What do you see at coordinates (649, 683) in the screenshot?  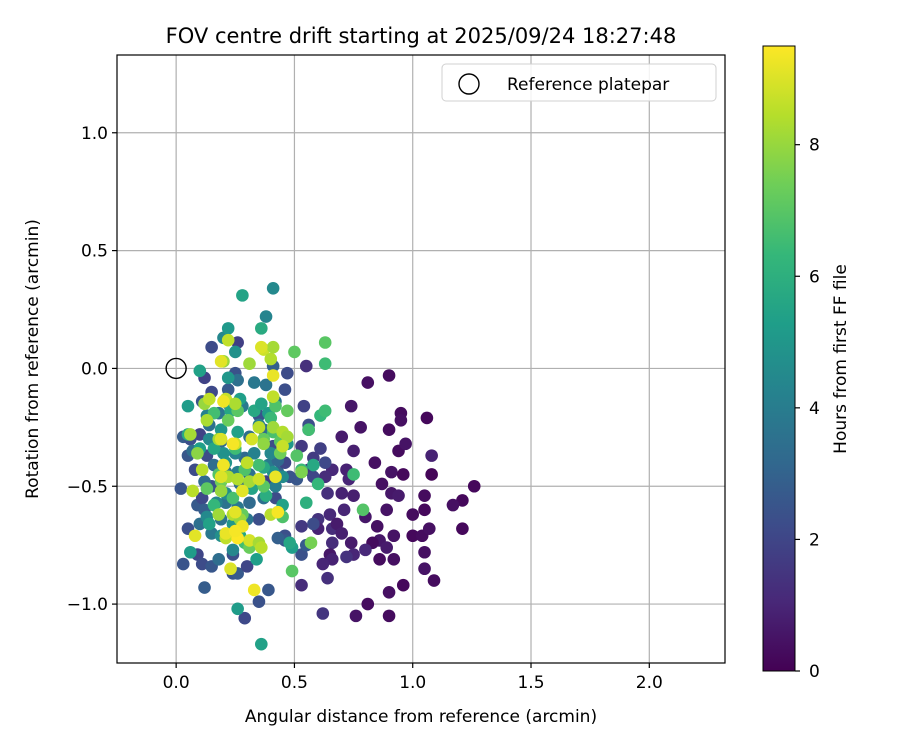 I see `x-tick-label-4: 2.0` at bounding box center [649, 683].